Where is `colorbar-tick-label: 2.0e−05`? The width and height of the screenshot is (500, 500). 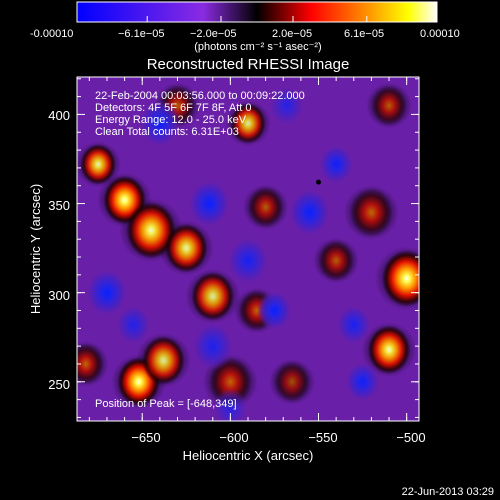
colorbar-tick-label: 2.0e−05 is located at coordinates (292, 34).